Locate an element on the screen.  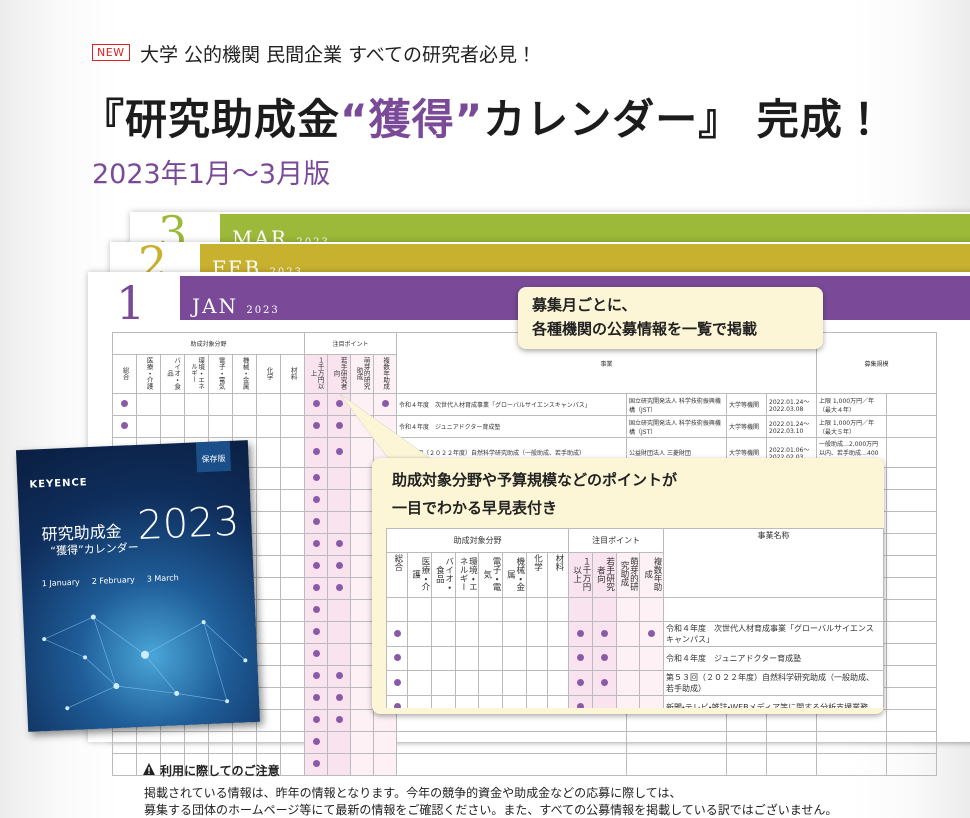
month-band is located at coordinates (595, 228).